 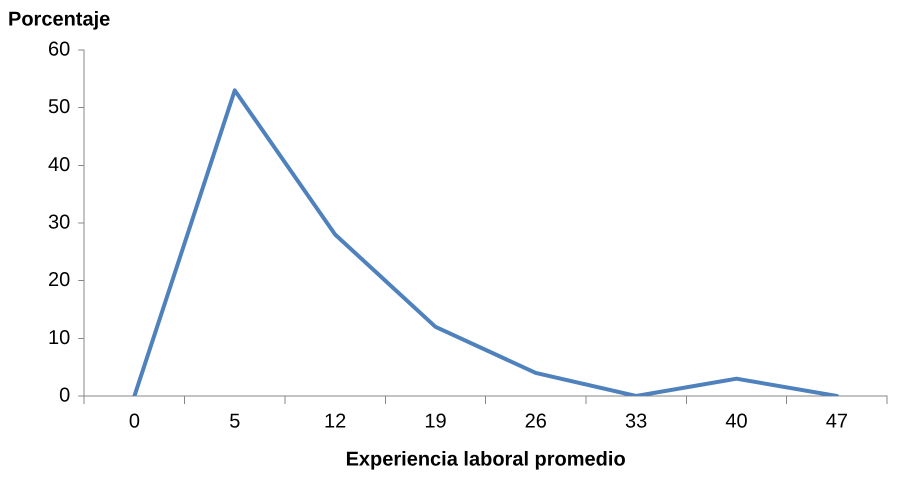 What do you see at coordinates (736, 421) in the screenshot?
I see `x-tick-label: 40` at bounding box center [736, 421].